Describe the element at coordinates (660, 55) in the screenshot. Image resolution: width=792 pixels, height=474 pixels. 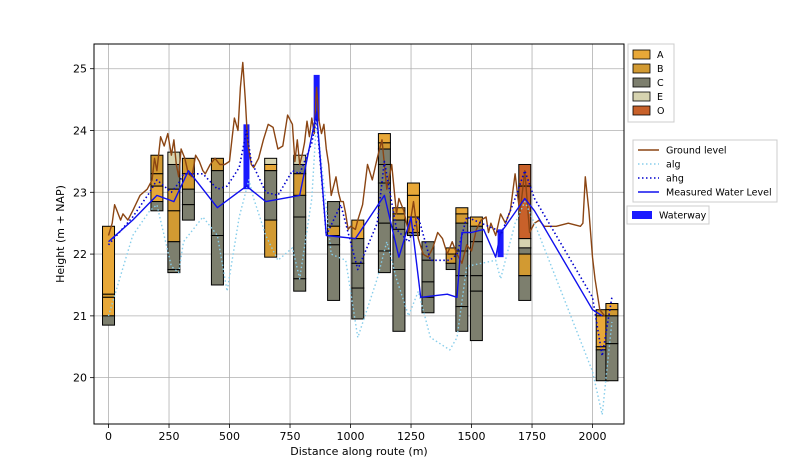
I see `soil-legend-label: A` at that location.